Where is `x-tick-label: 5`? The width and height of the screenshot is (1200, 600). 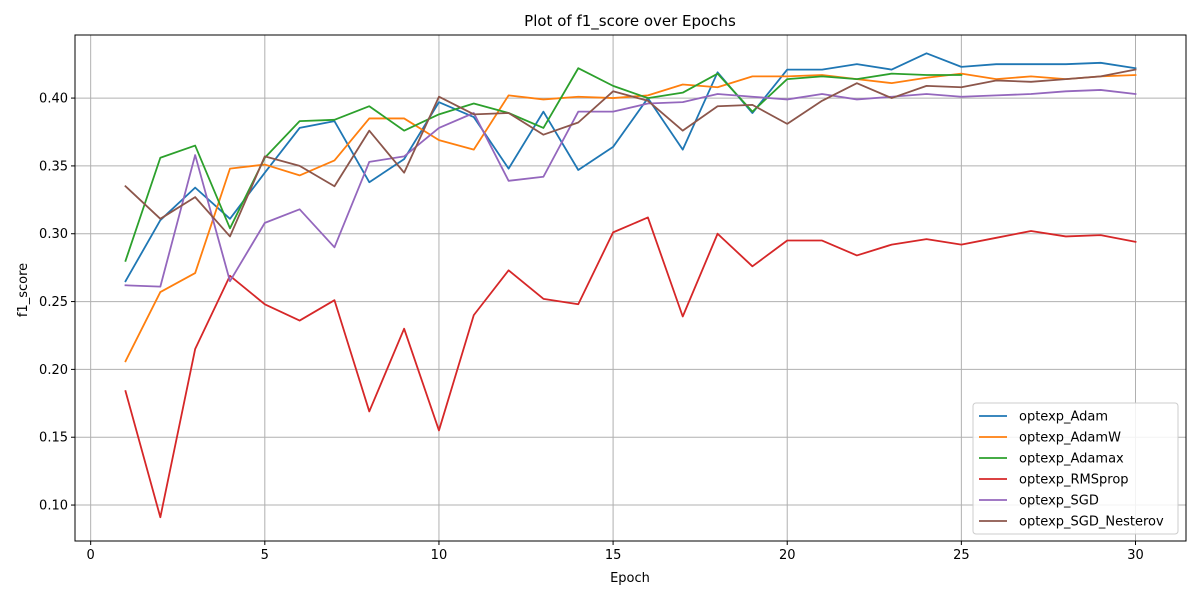
x-tick-label: 5 is located at coordinates (265, 555).